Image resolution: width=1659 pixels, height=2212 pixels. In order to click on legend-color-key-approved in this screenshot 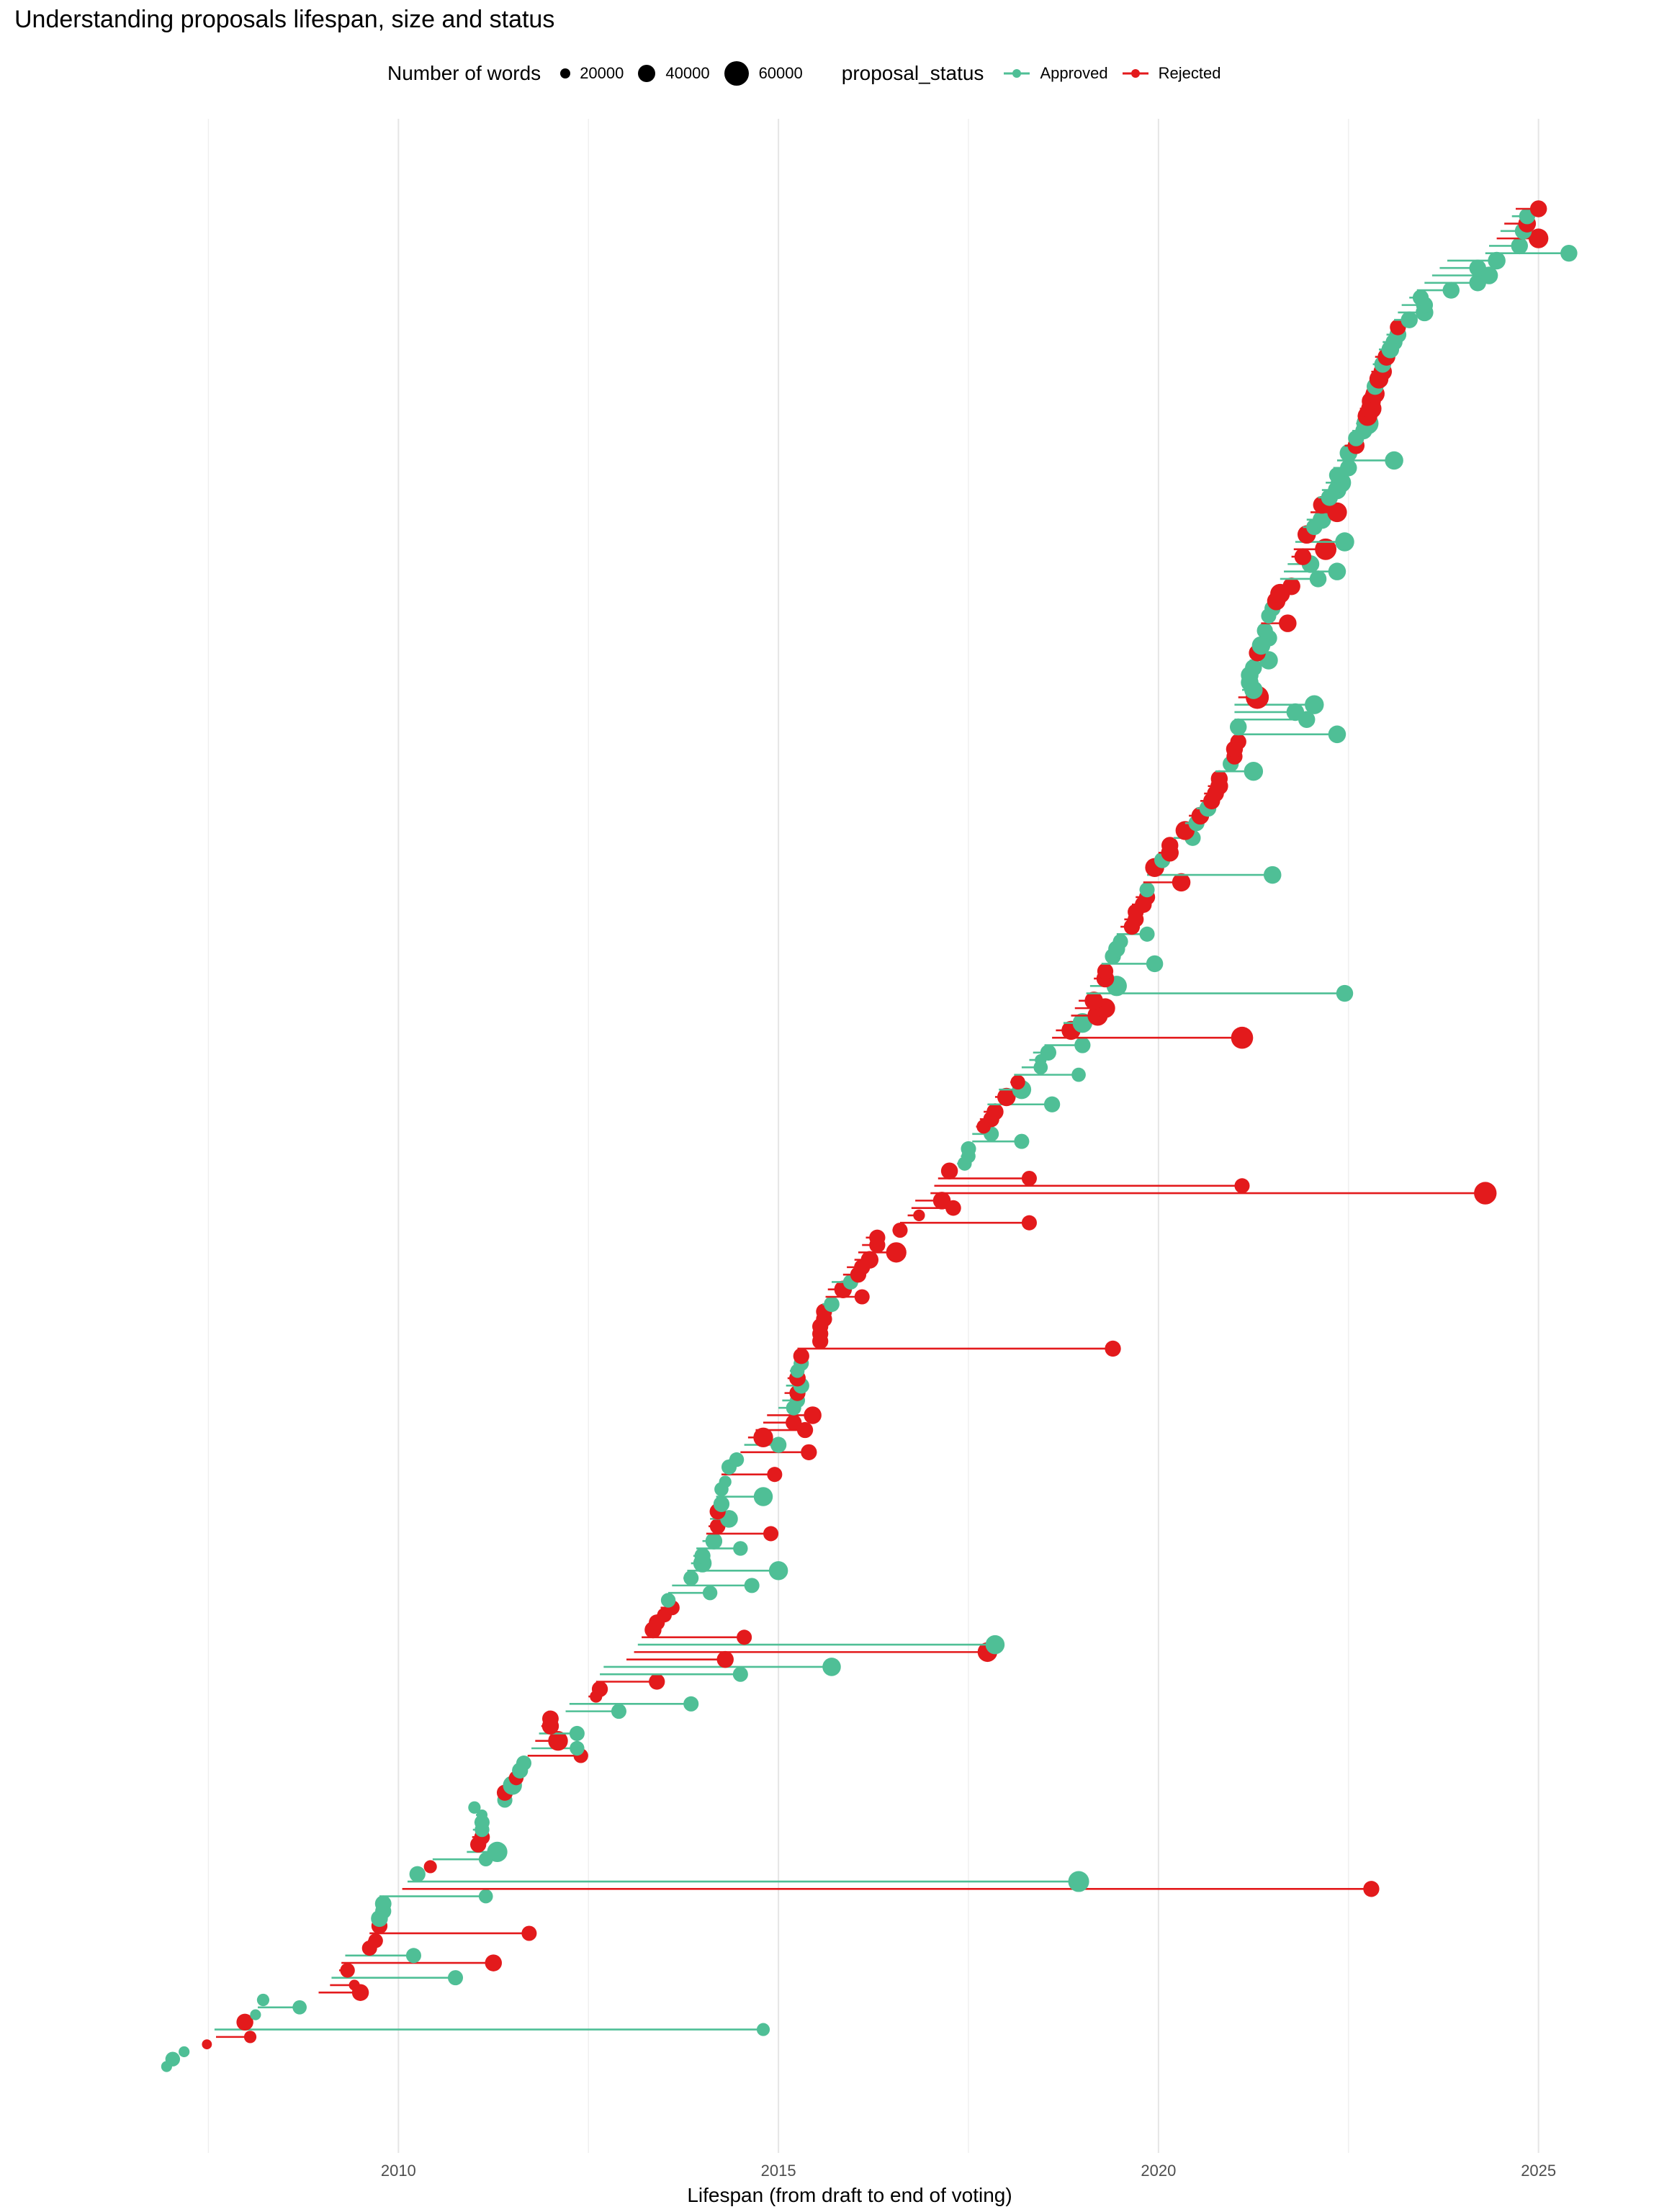, I will do `click(1017, 73)`.